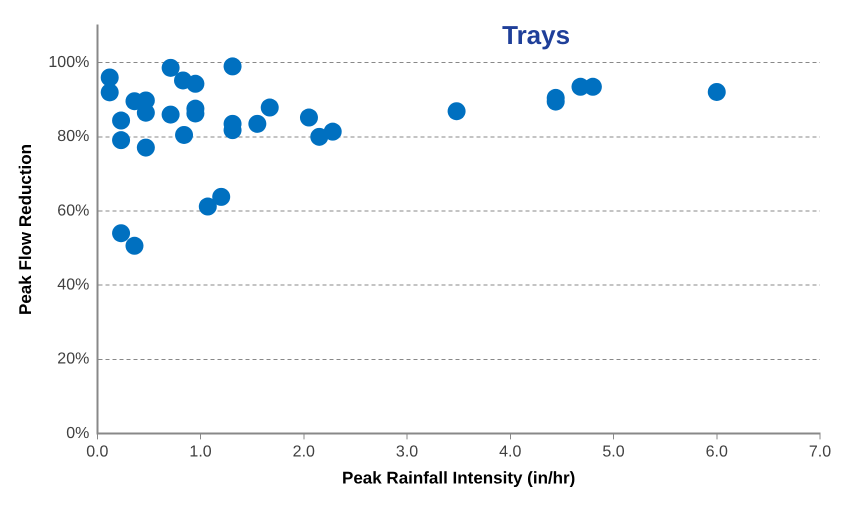 Image resolution: width=848 pixels, height=505 pixels. Describe the element at coordinates (73, 359) in the screenshot. I see `y-tick-label: 20%` at that location.